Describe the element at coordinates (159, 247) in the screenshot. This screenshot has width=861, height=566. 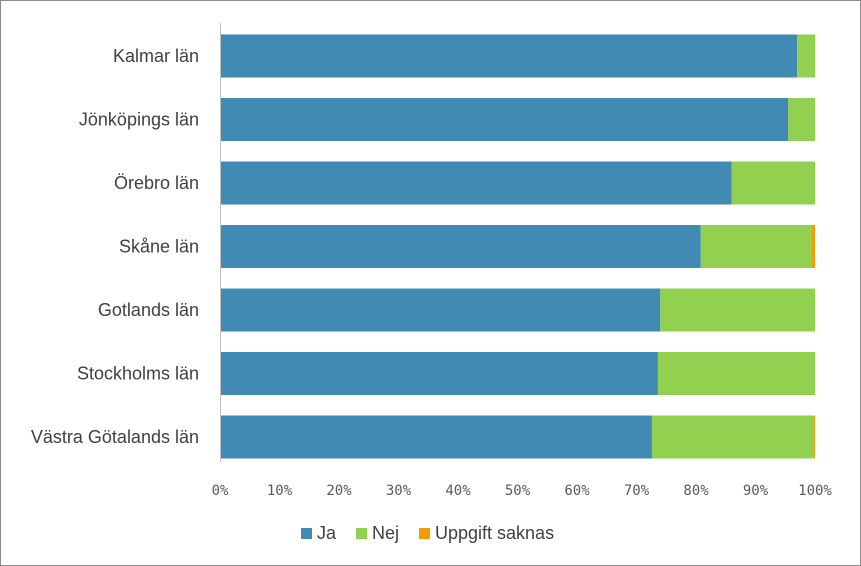
I see `category-label: Skåne län` at that location.